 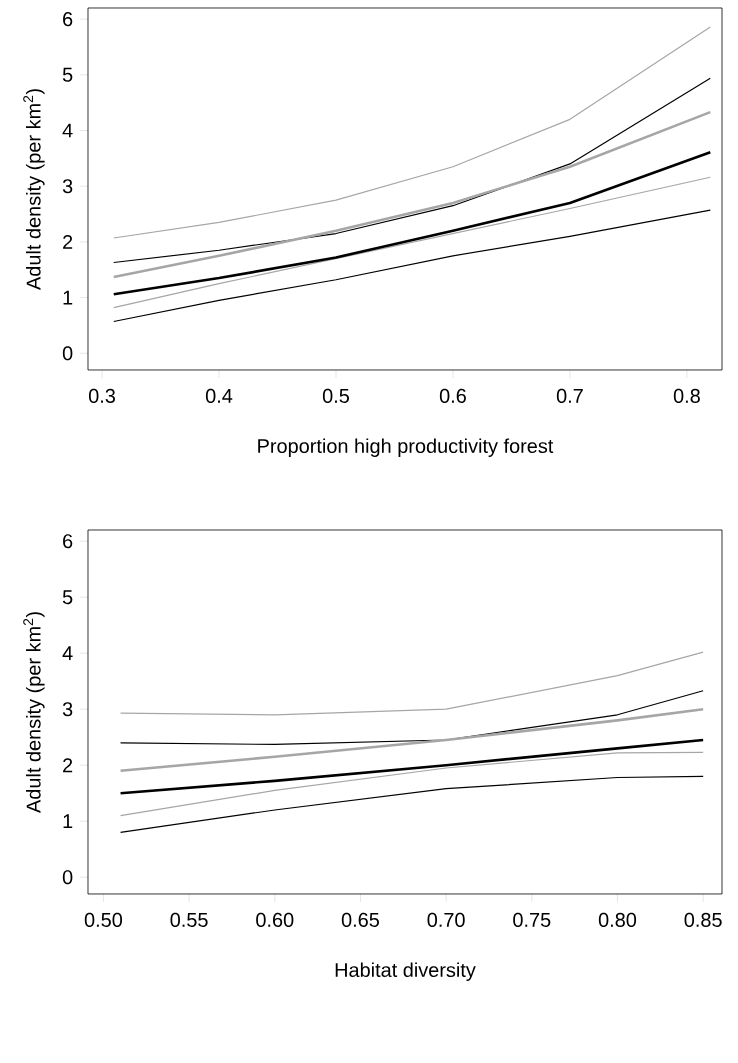 I want to click on x-tick-label: 0.6, so click(x=452, y=395).